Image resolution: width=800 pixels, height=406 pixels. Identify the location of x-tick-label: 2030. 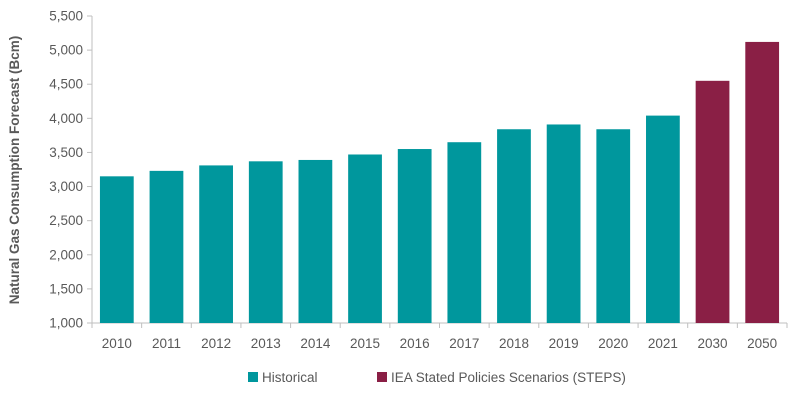
(713, 343).